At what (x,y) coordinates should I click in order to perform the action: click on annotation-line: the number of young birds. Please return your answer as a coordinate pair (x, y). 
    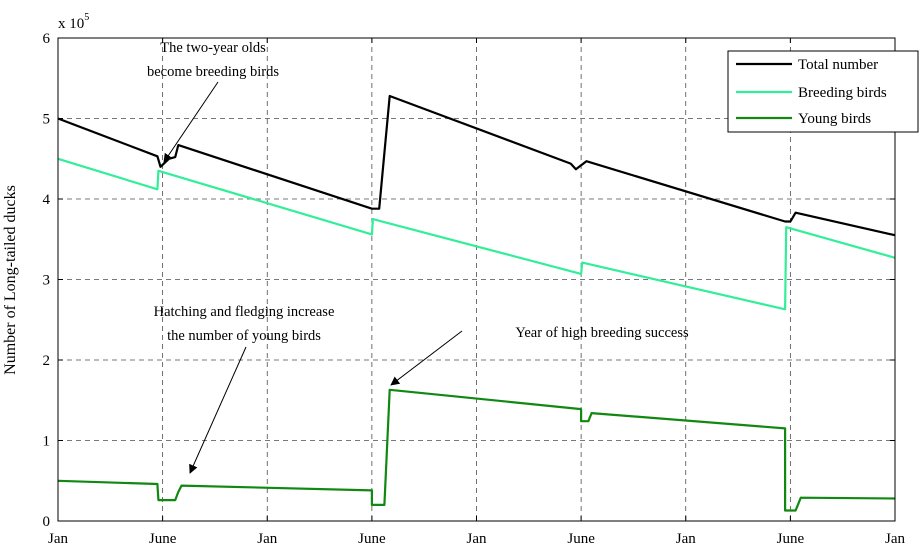
    Looking at the image, I should click on (244, 336).